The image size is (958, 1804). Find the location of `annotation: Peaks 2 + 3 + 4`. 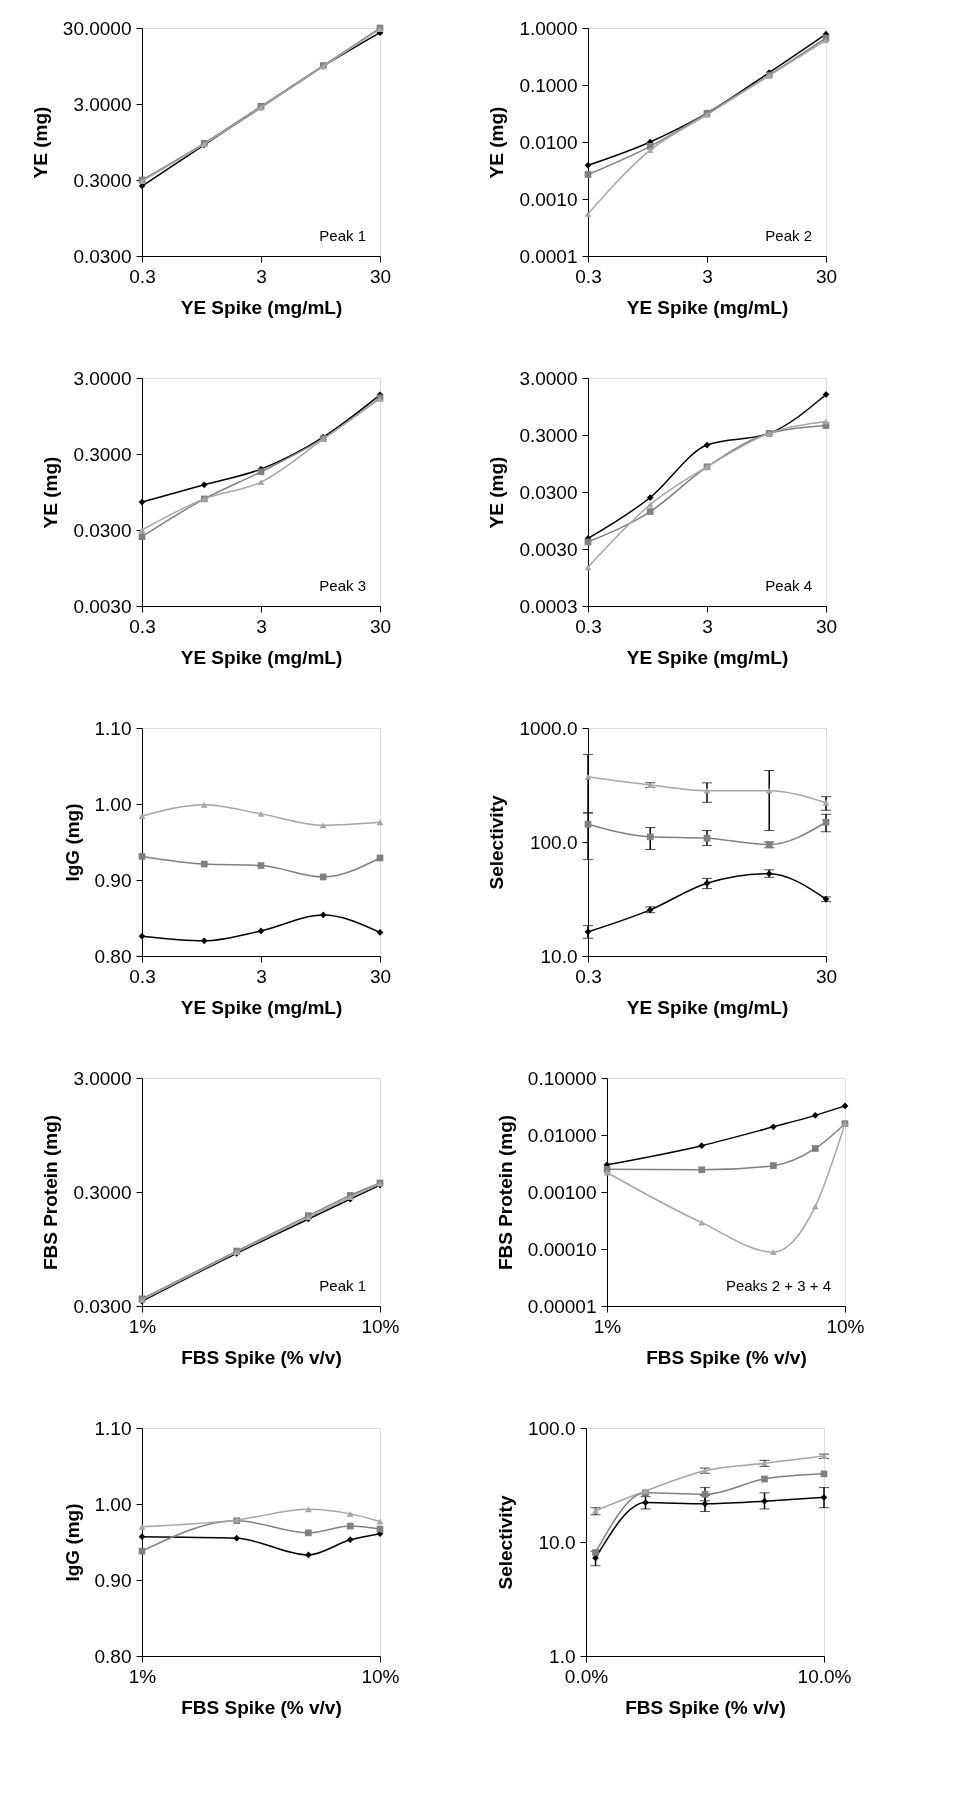

annotation: Peaks 2 + 3 + 4 is located at coordinates (778, 1285).